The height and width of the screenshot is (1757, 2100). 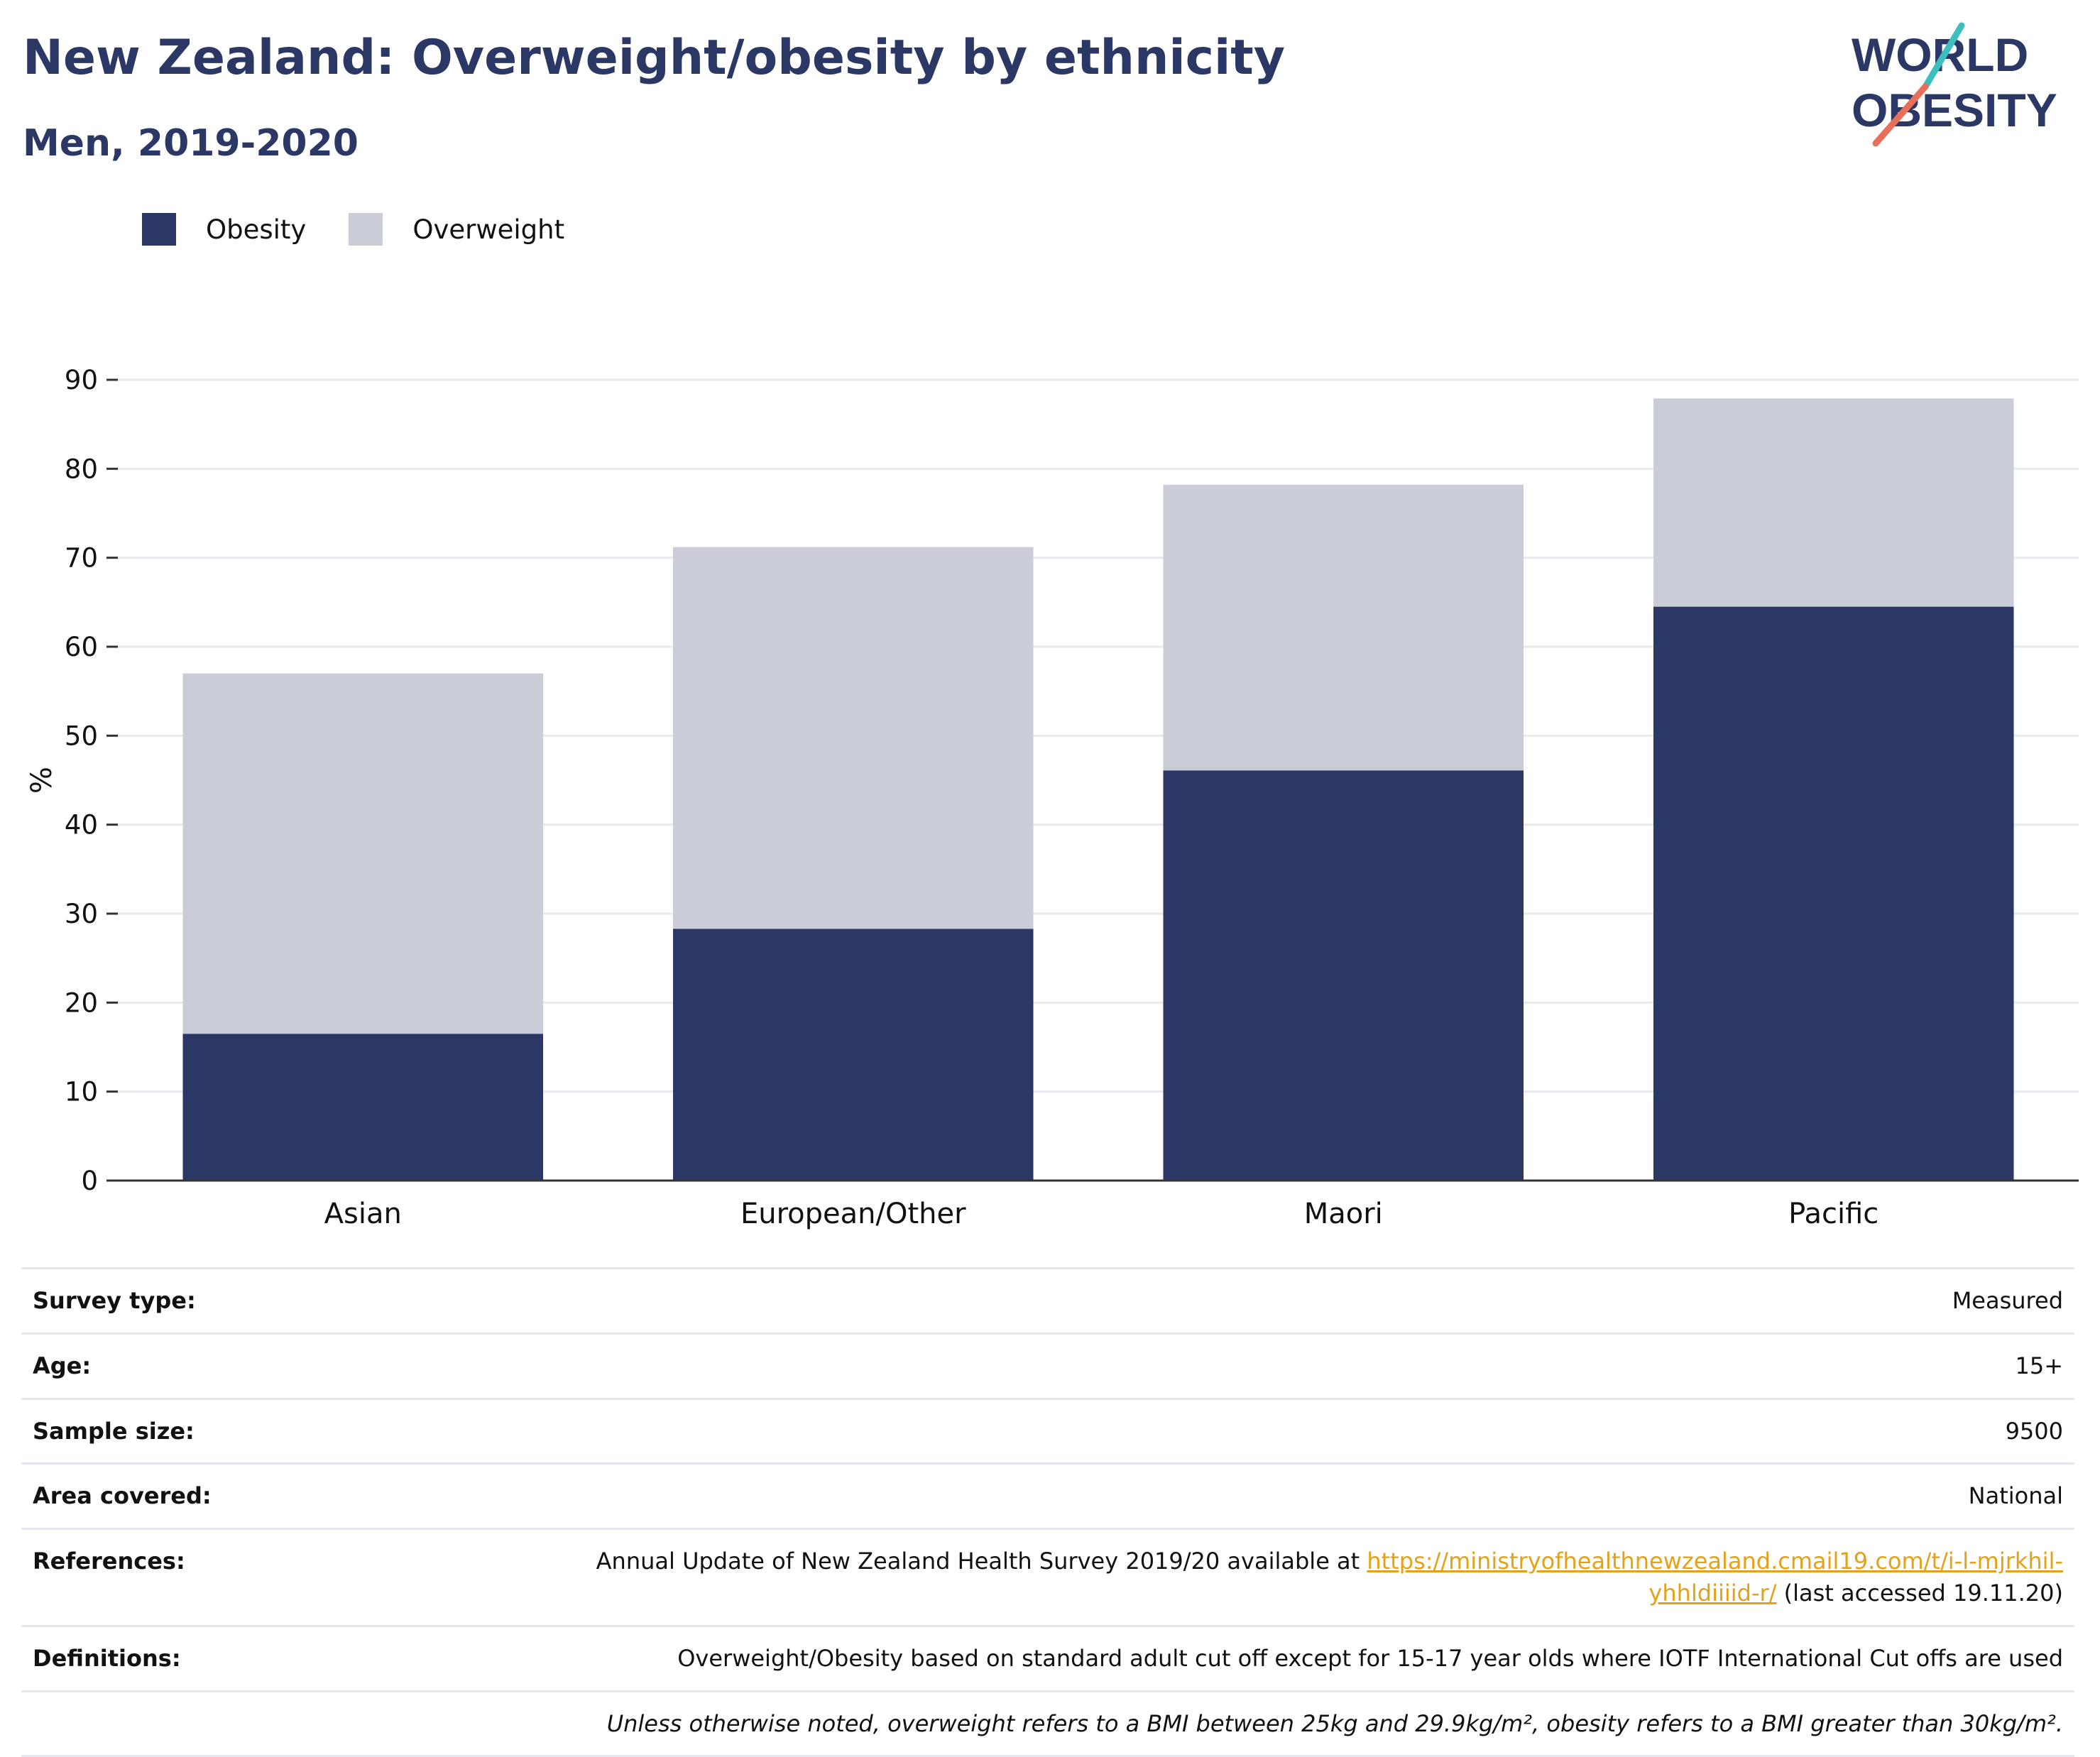 I want to click on bar-overweight-pacific, so click(x=1833, y=503).